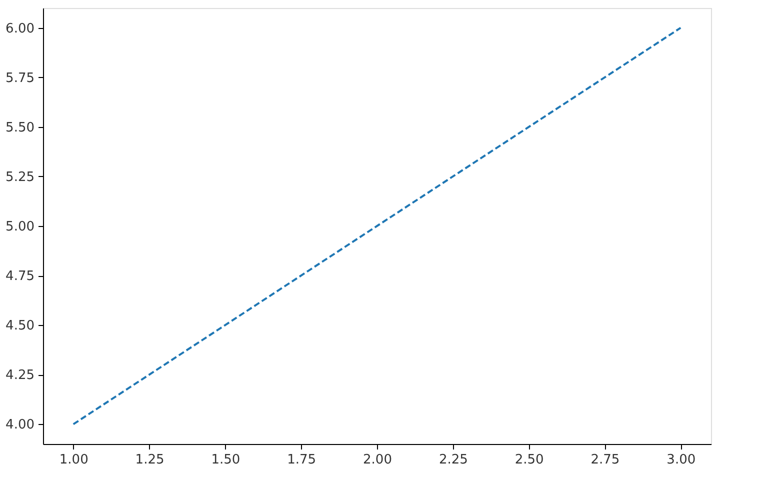  I want to click on y-tick-label: 6.00, so click(20, 28).